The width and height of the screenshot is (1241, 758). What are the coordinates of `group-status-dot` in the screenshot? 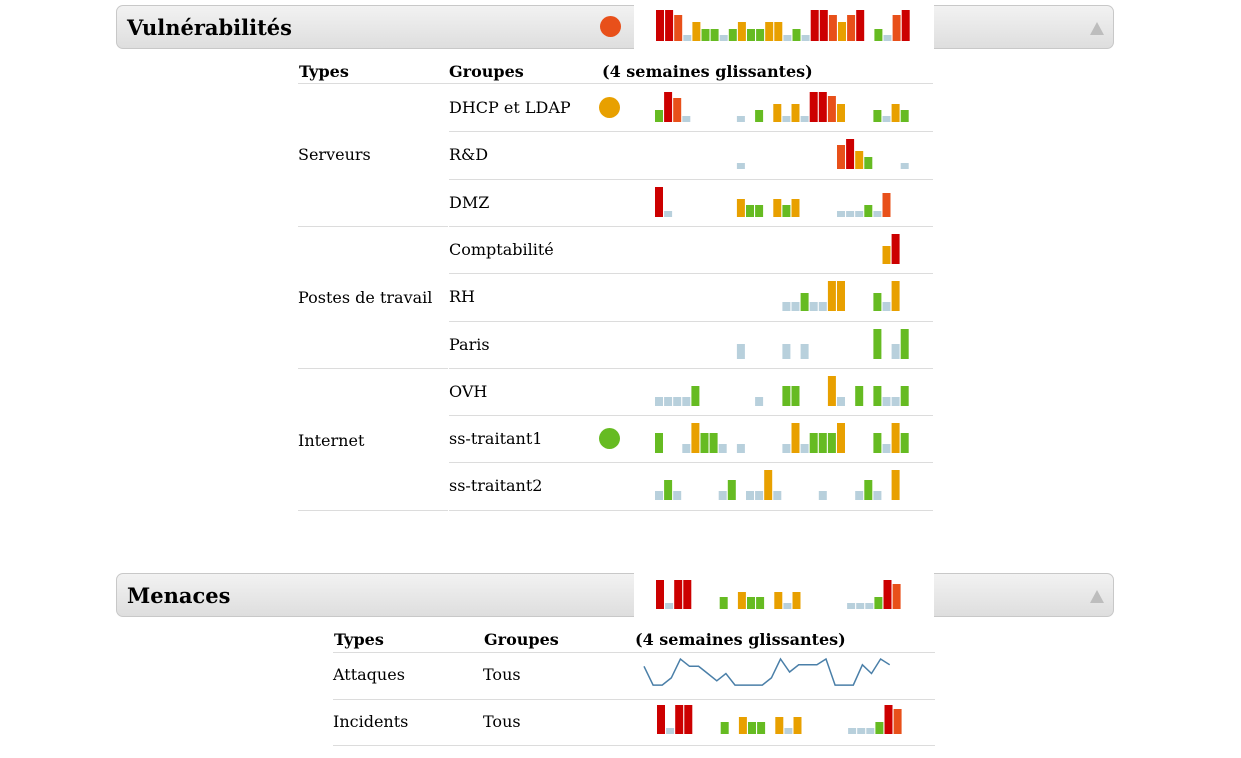 It's located at (609, 107).